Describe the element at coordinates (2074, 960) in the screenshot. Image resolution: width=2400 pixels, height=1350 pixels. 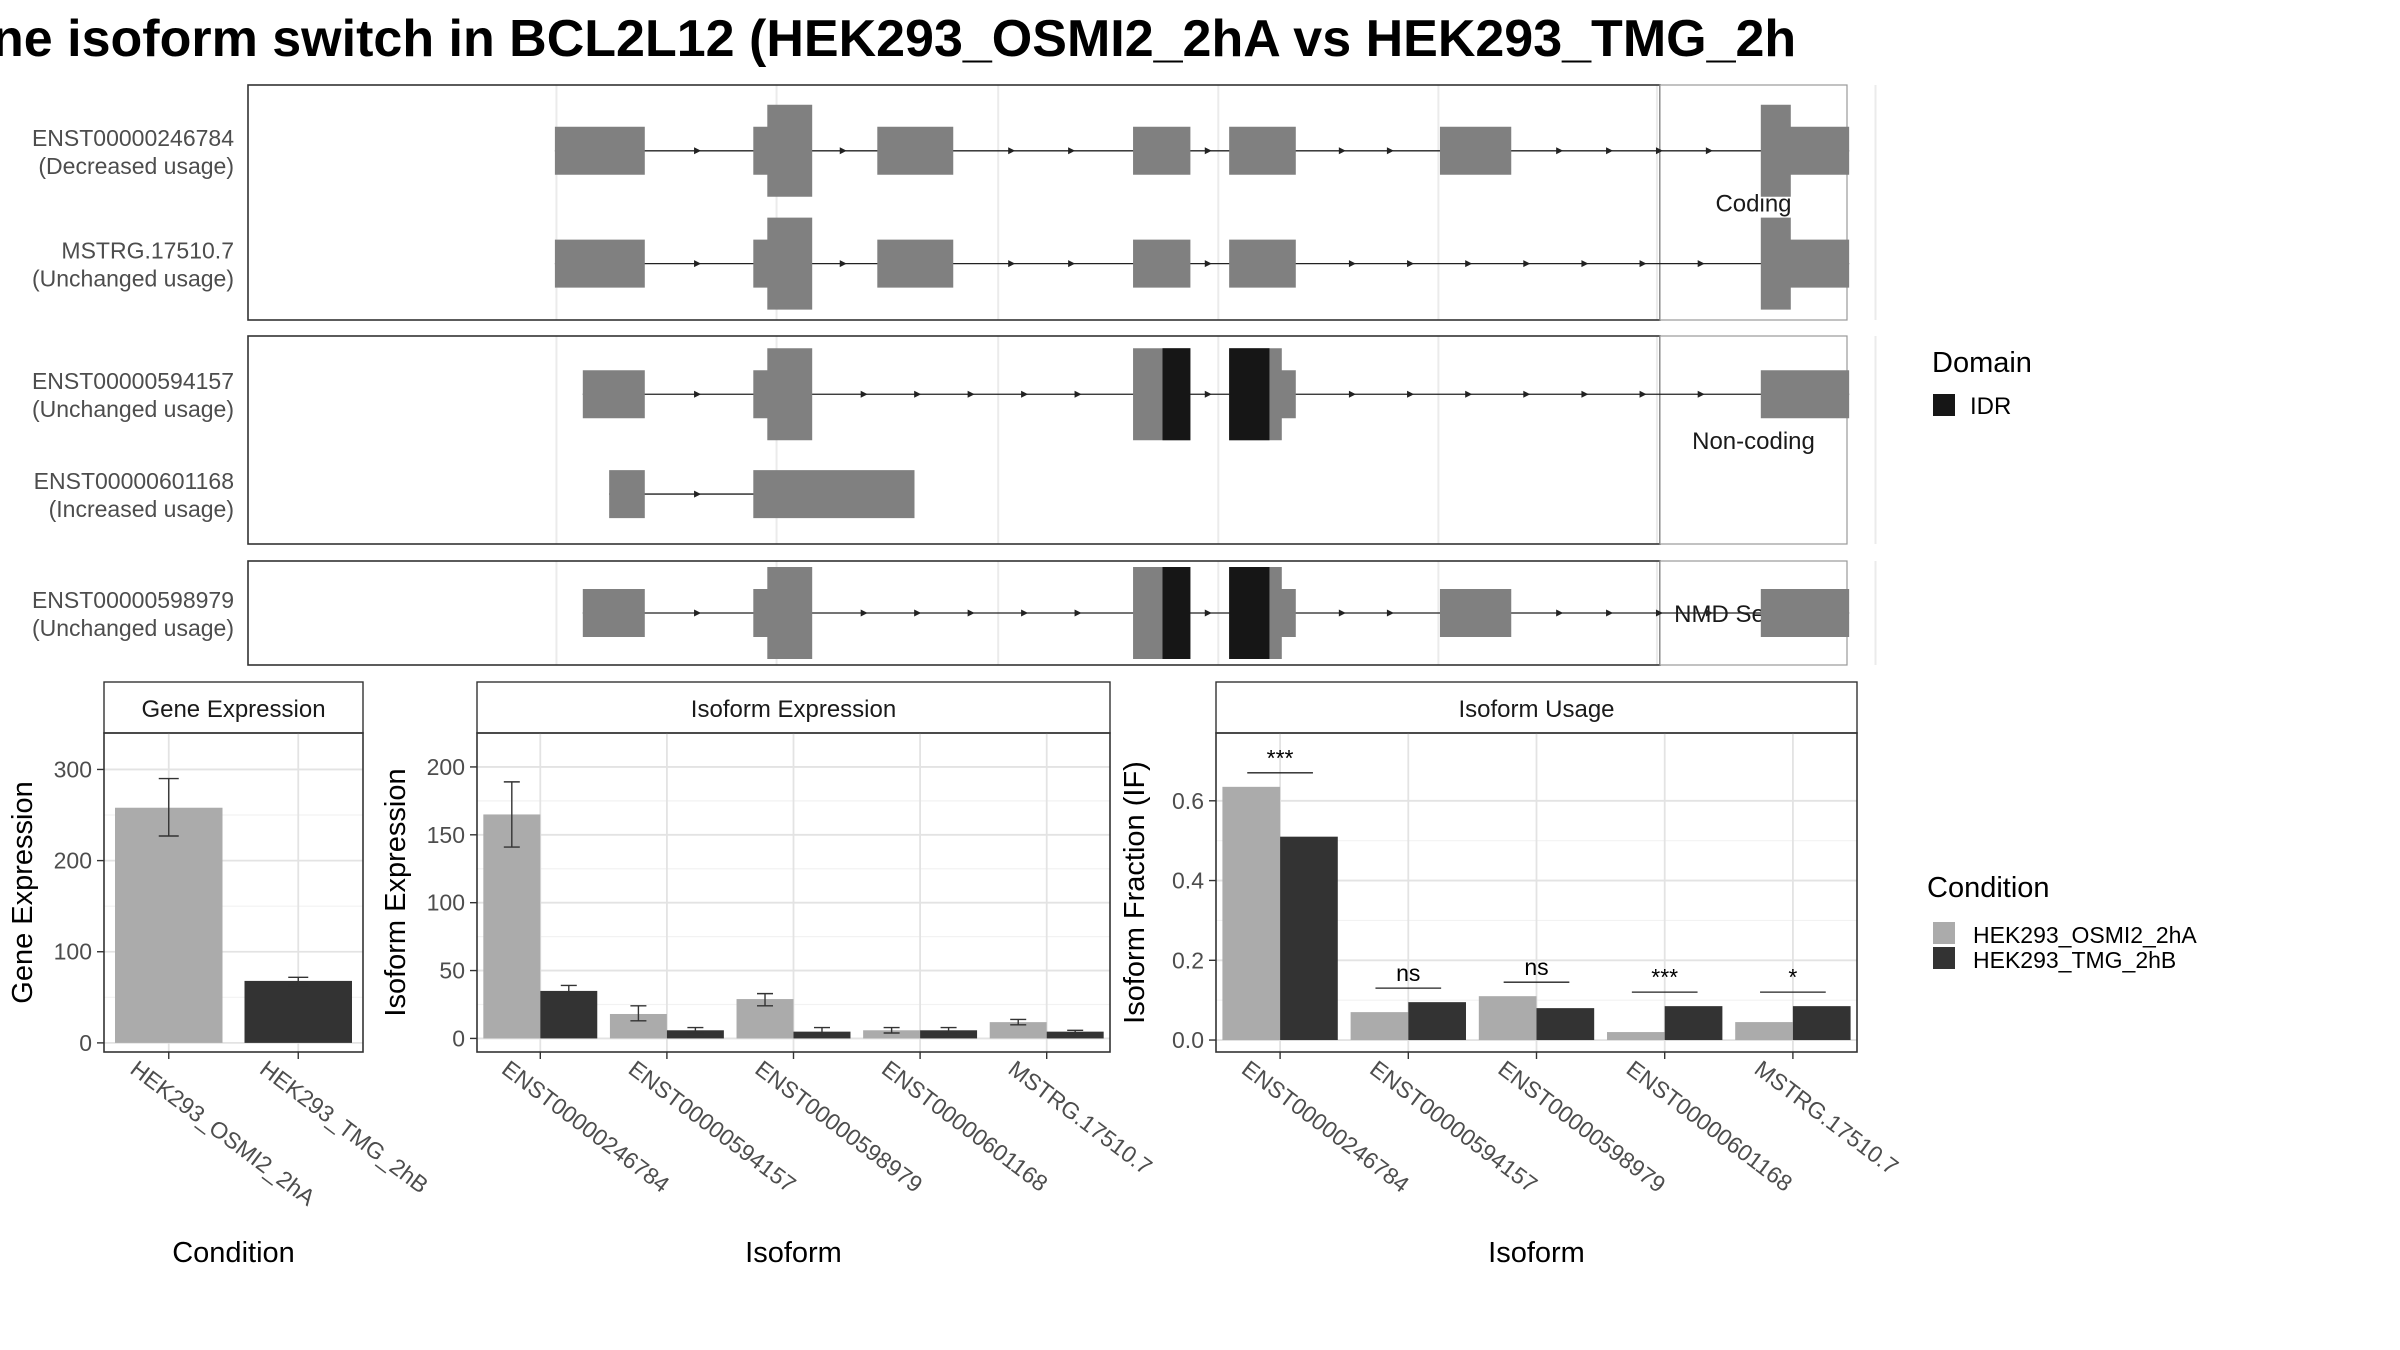
I see `condition-legend-label: HEK293_TMG_2hB` at that location.